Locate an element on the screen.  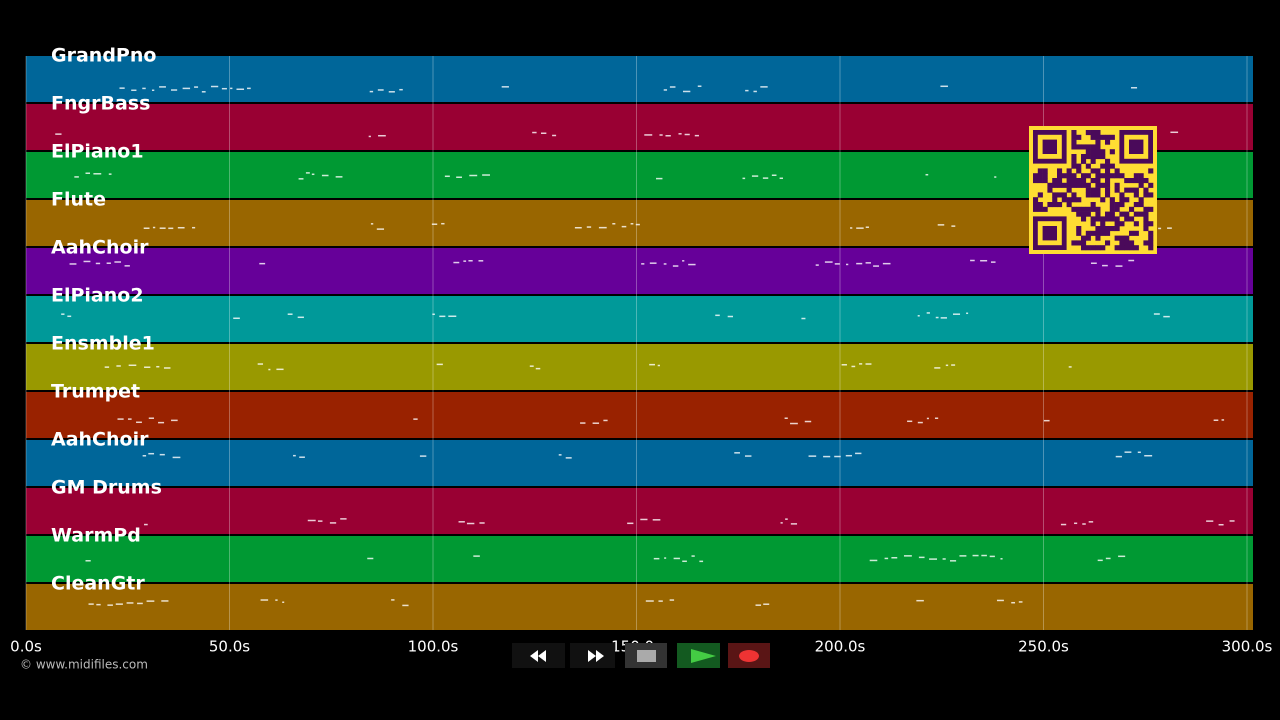
rewind-button is located at coordinates (538, 655).